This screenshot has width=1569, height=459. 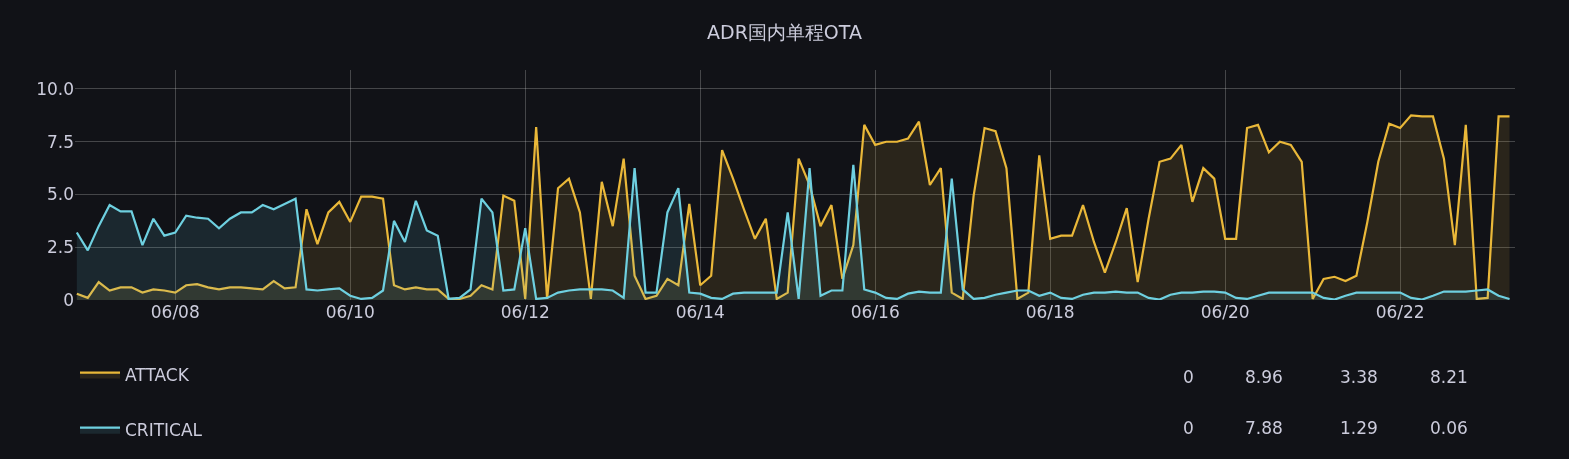 I want to click on y-tick-label: 0, so click(x=68, y=299).